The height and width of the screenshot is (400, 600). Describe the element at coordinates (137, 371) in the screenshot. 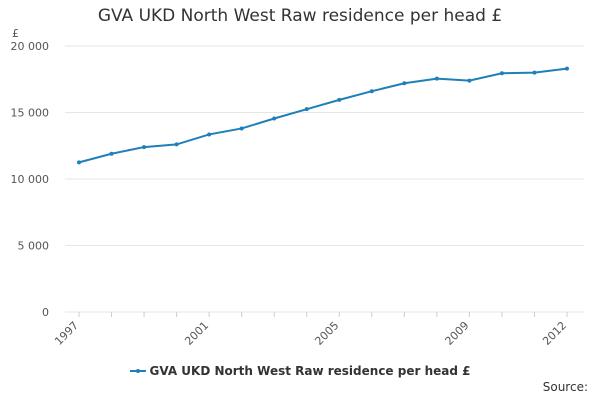

I see `legend-line-marker-icon` at that location.